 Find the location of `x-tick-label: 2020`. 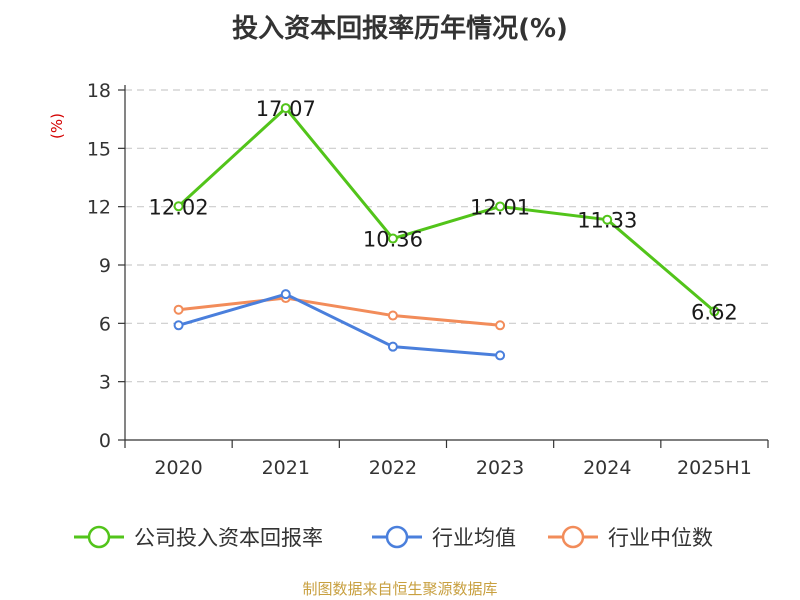

x-tick-label: 2020 is located at coordinates (178, 468).